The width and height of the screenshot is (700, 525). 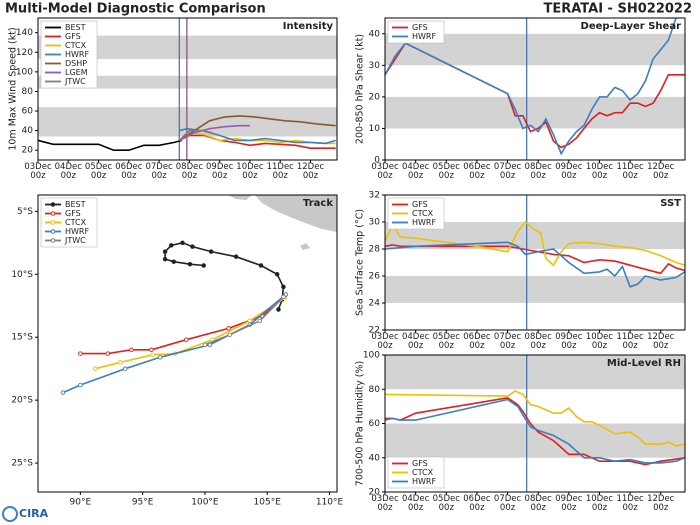 What do you see at coordinates (22, 401) in the screenshot?
I see `y-tick-label: 20°S` at bounding box center [22, 401].